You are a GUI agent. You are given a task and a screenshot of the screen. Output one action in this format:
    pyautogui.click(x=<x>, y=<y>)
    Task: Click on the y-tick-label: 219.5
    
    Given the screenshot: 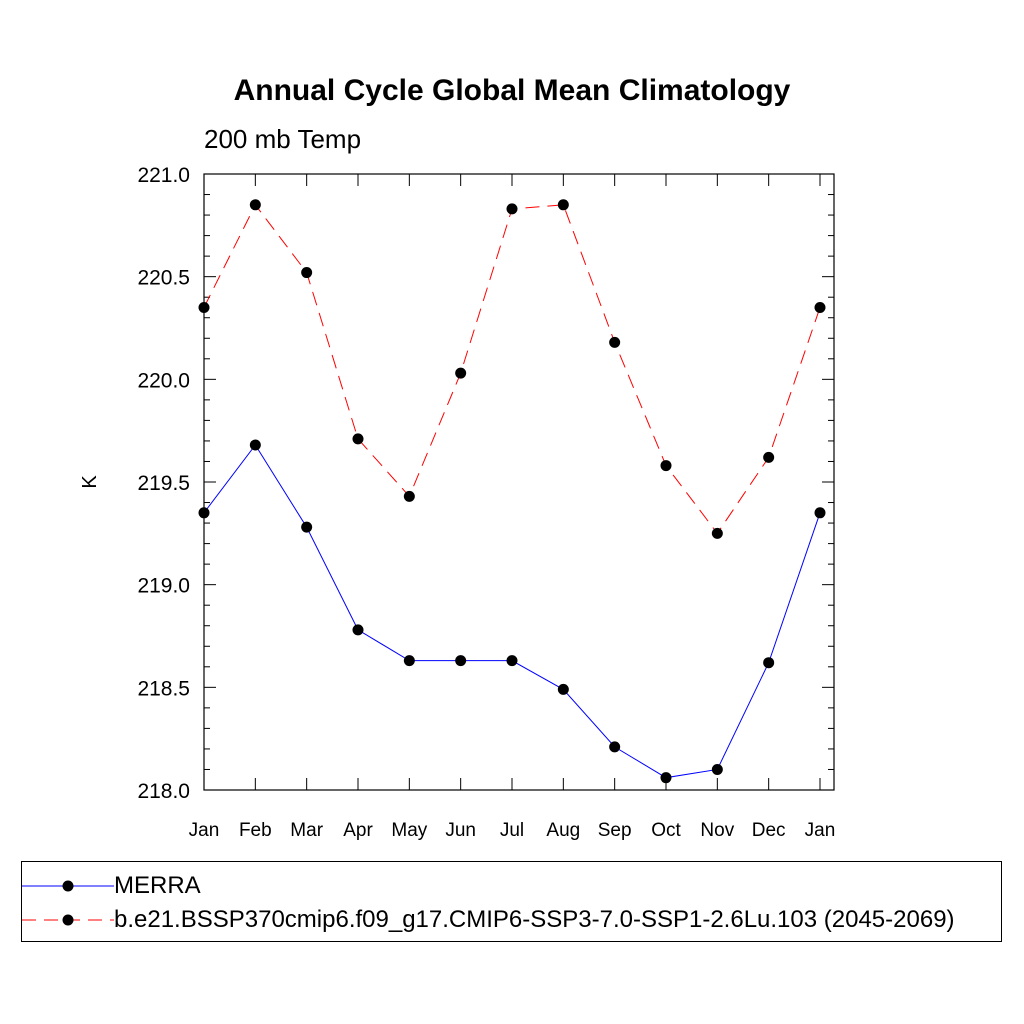 What is the action you would take?
    pyautogui.click(x=163, y=483)
    